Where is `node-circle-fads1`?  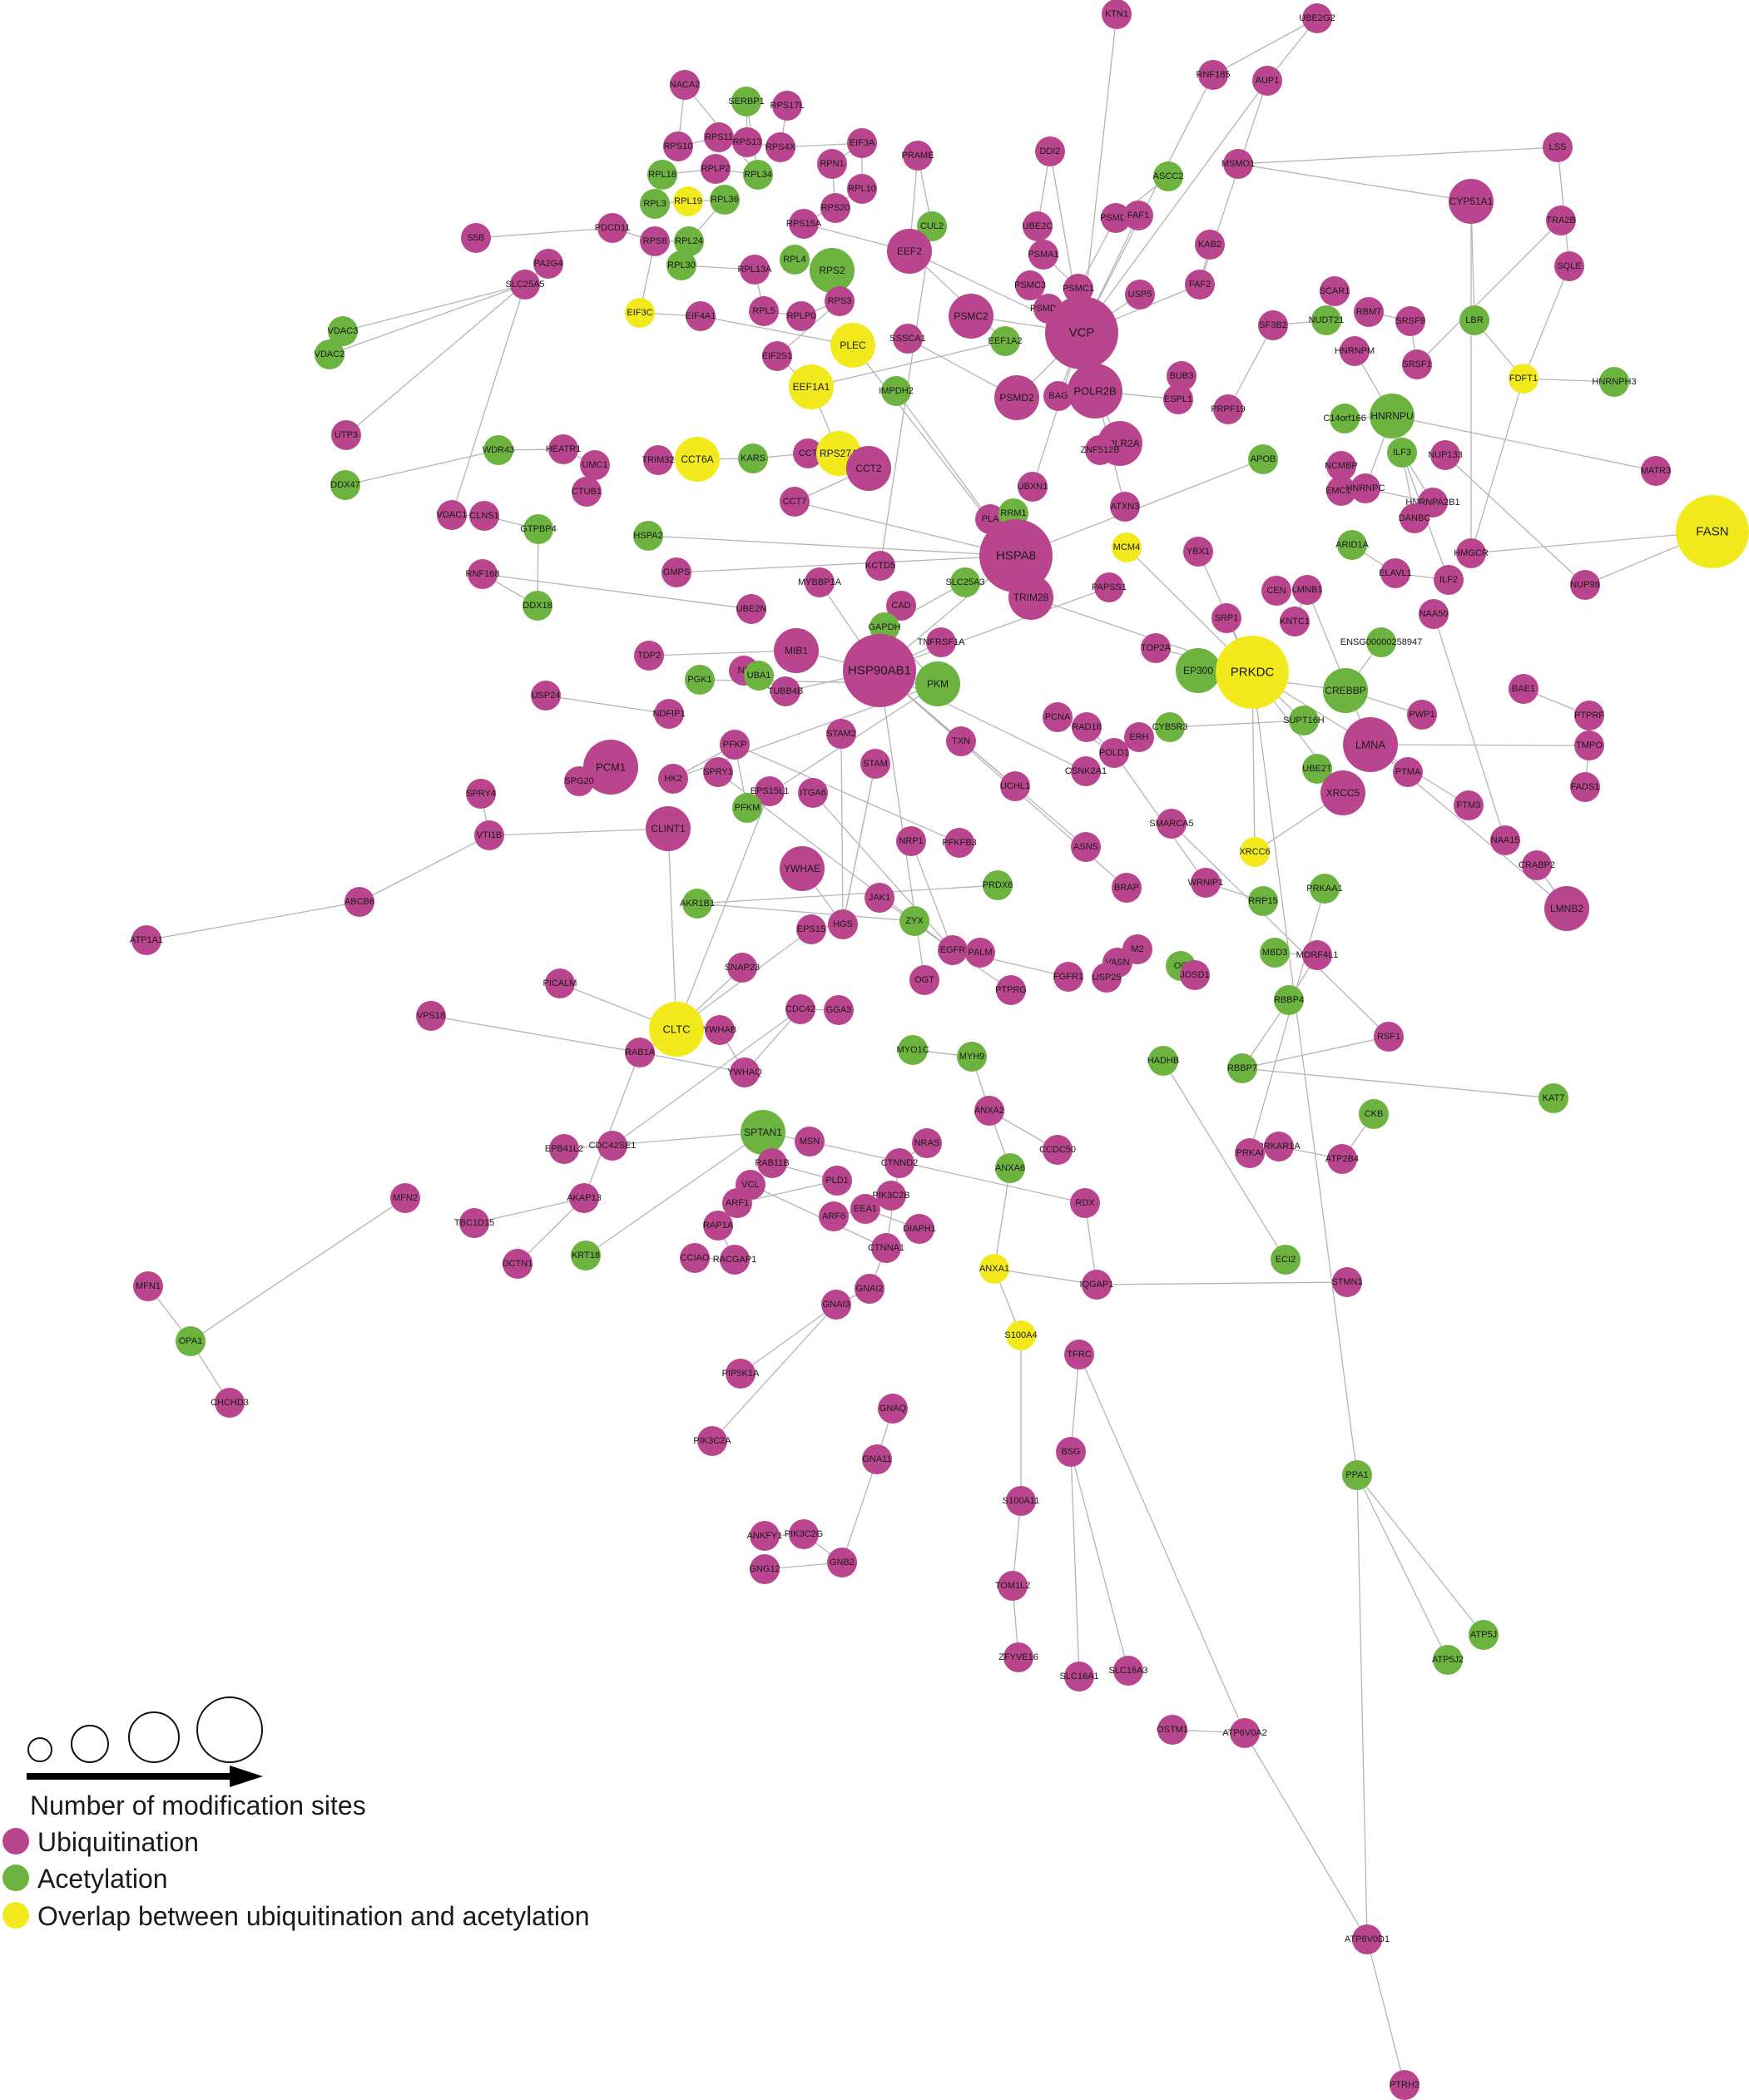 node-circle-fads1 is located at coordinates (1585, 787).